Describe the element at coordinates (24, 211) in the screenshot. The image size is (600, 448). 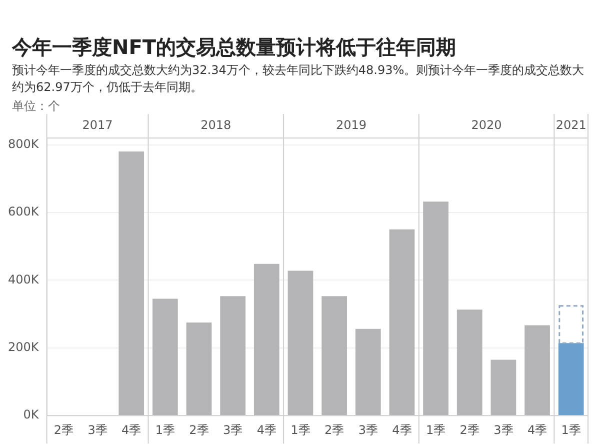
I see `y-tick-label: 600K` at that location.